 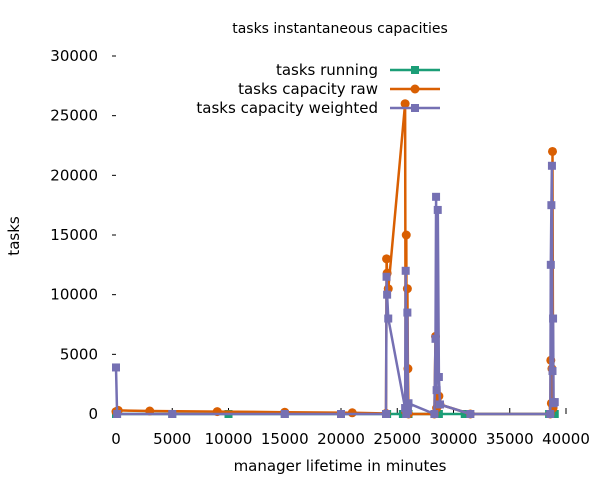 What do you see at coordinates (285, 439) in the screenshot?
I see `x-tick-label-3: 15000` at bounding box center [285, 439].